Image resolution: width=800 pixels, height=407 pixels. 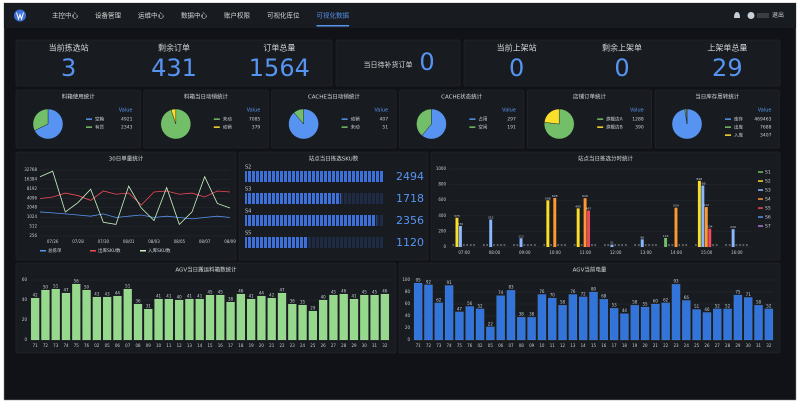 What do you see at coordinates (282, 345) in the screenshot?
I see `x-tick-label: 22` at bounding box center [282, 345].